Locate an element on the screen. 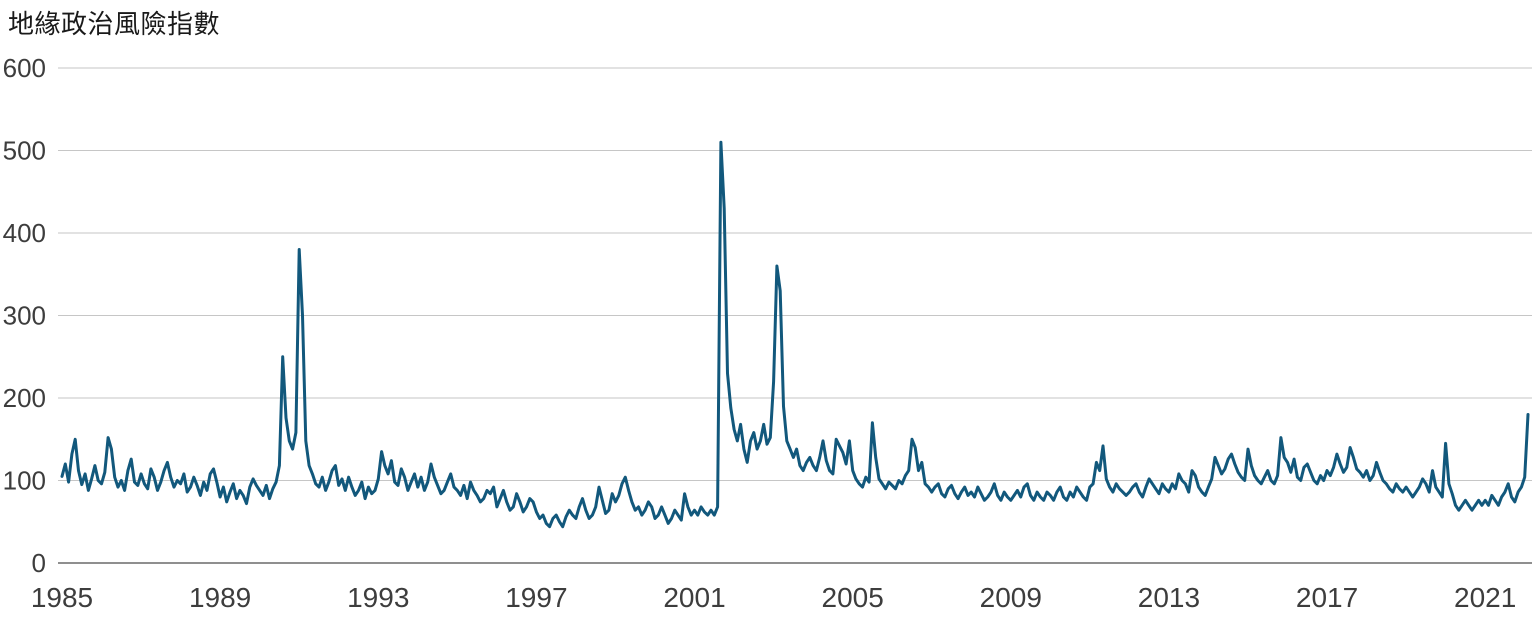  x-axis-tick-label: 2013 is located at coordinates (1169, 597).